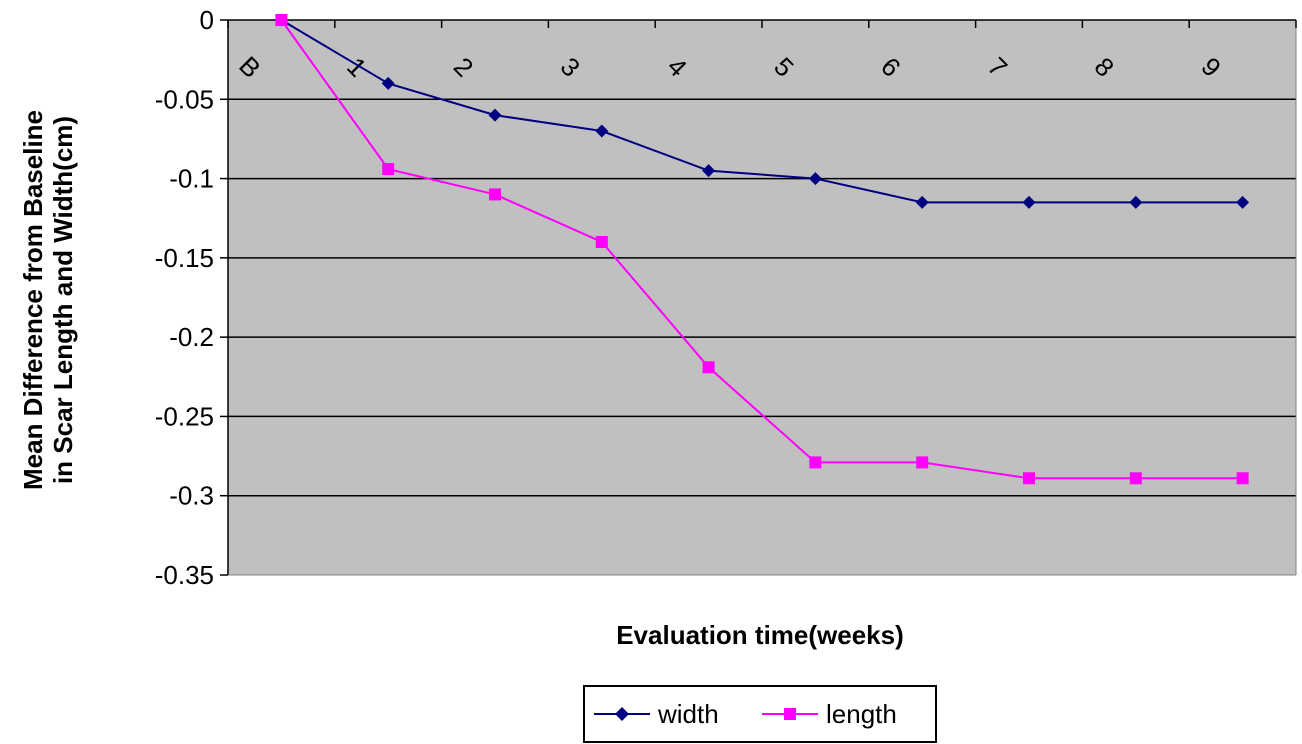 The image size is (1302, 744). Describe the element at coordinates (191, 179) in the screenshot. I see `y-tick-label: -0.1` at that location.